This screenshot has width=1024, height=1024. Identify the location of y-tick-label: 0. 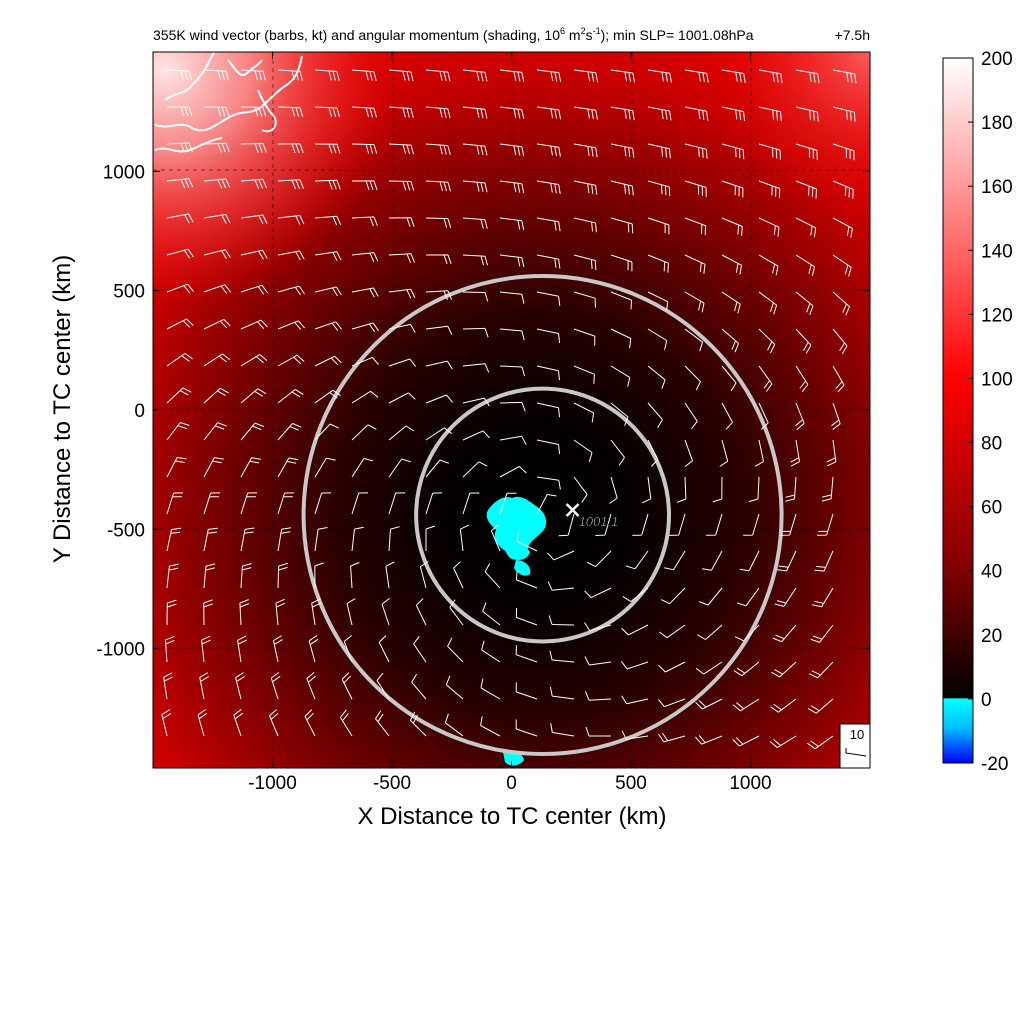
(139, 411).